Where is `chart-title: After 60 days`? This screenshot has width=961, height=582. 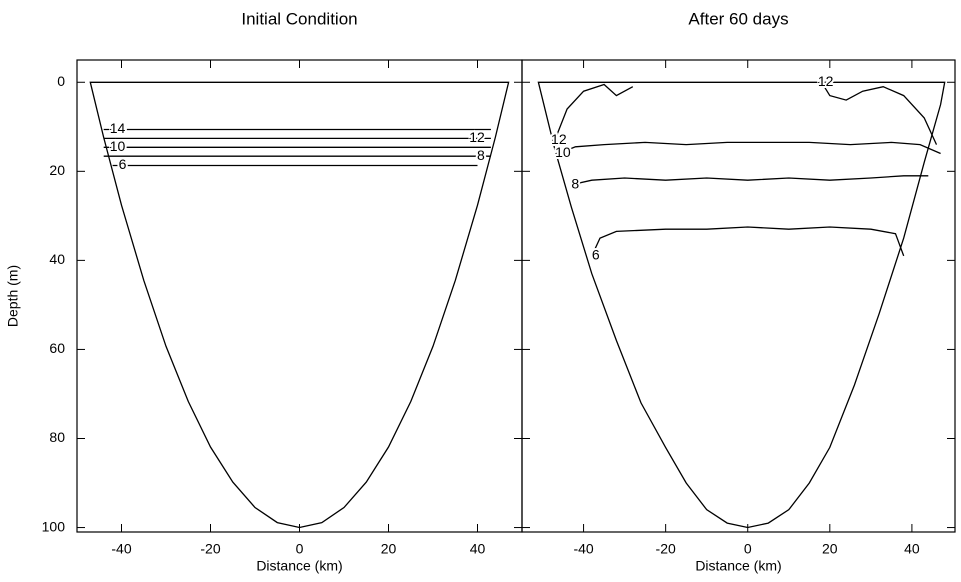
chart-title: After 60 days is located at coordinates (738, 18).